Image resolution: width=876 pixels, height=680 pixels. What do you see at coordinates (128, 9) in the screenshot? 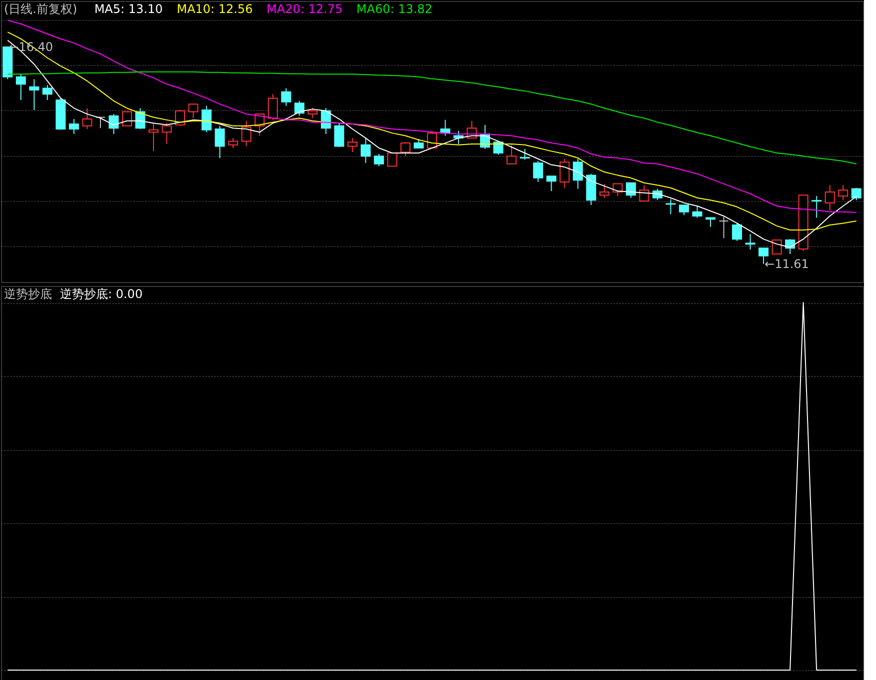
I see `text: MA5: 13.10` at bounding box center [128, 9].